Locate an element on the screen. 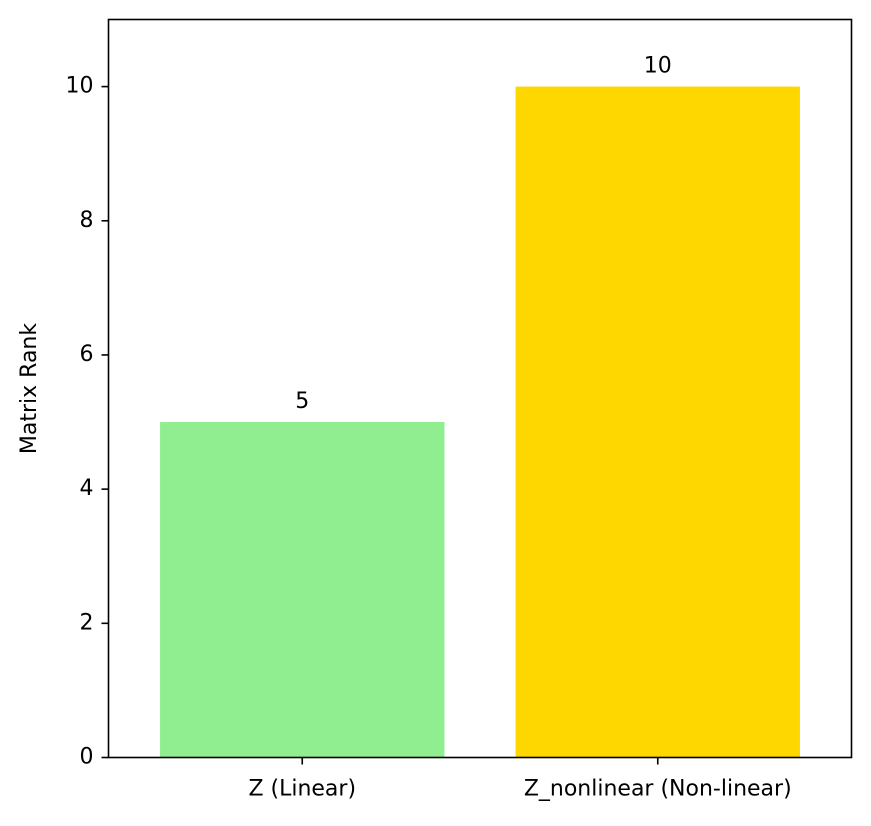 This screenshot has height=826, width=871. x-axis: Z (Linear) Z_nonlinear (Non-linear) is located at coordinates (520, 779).